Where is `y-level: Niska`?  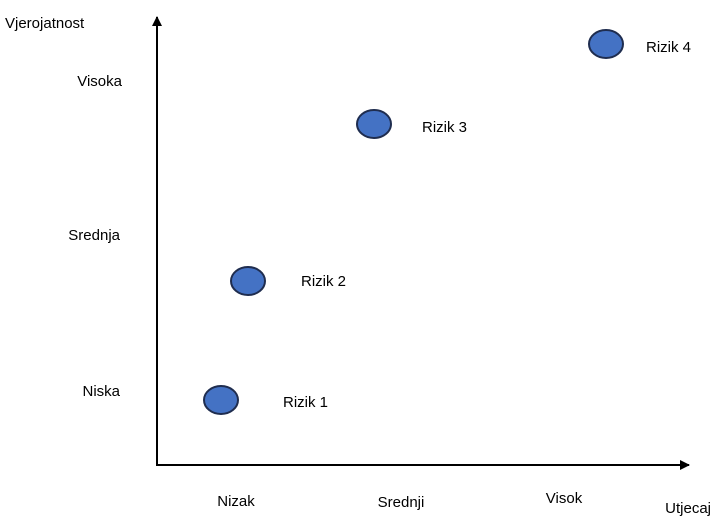
y-level: Niska is located at coordinates (101, 391).